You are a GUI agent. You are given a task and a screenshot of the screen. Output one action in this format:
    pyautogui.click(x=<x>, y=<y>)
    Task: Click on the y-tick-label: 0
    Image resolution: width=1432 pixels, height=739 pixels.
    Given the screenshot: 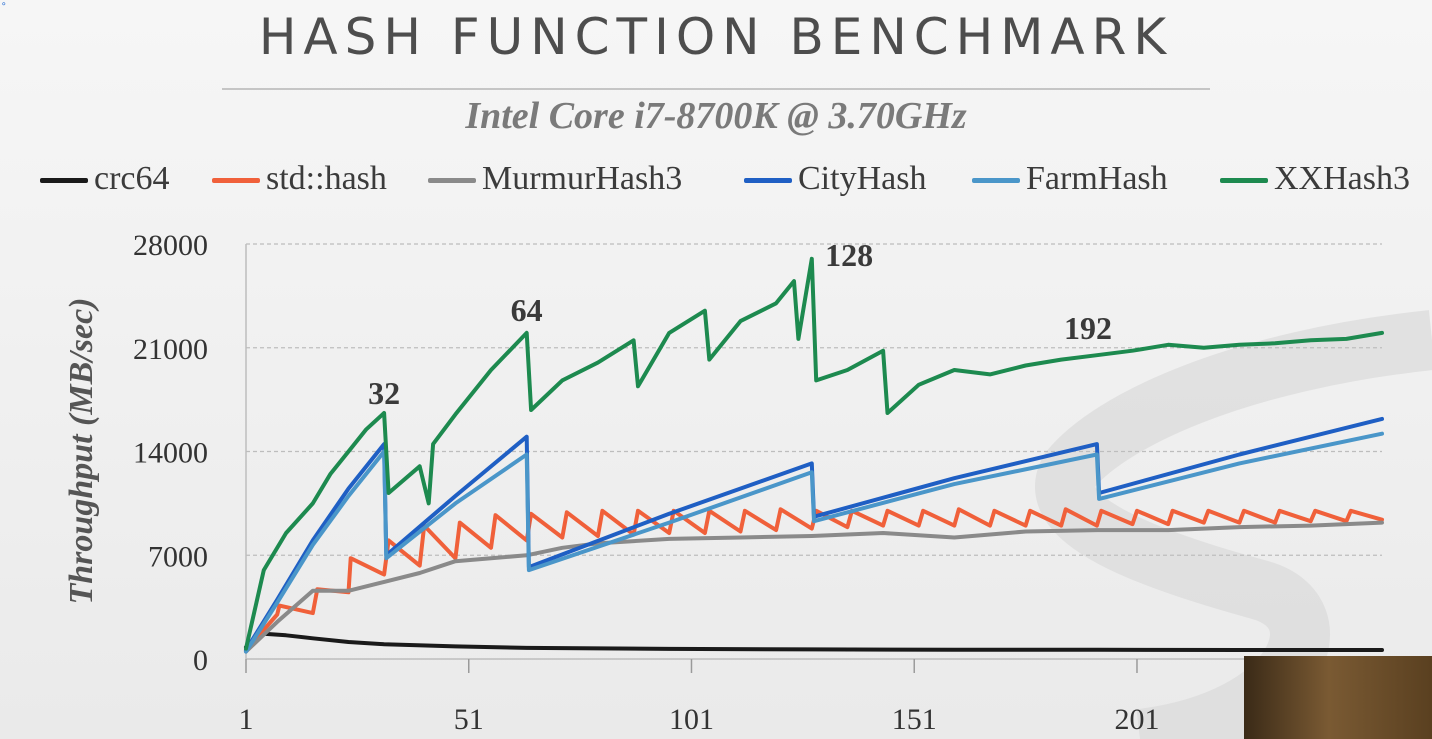 What is the action you would take?
    pyautogui.click(x=200, y=660)
    